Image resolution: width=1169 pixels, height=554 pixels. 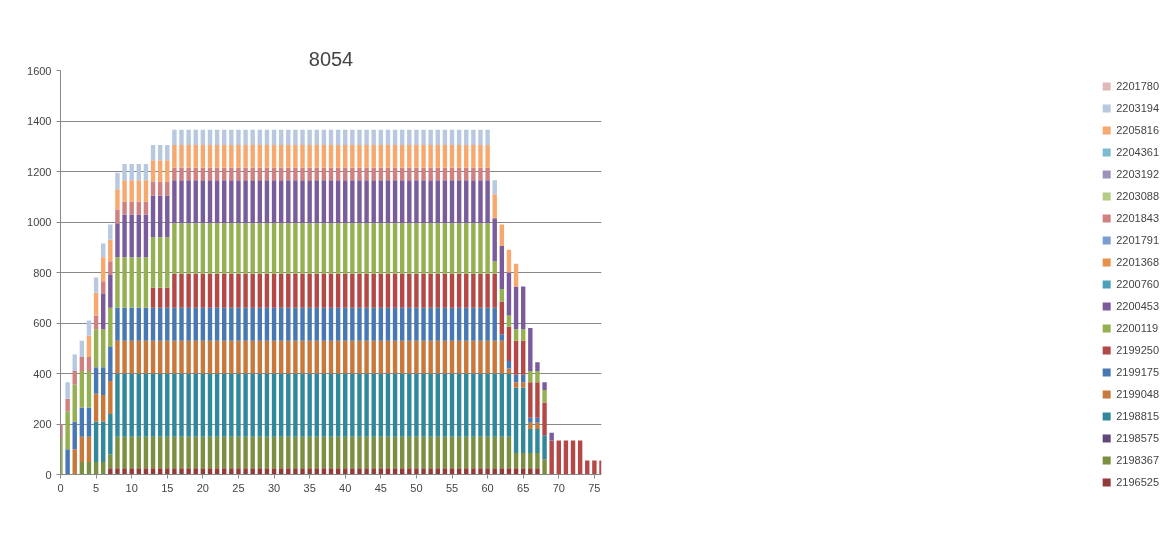 What do you see at coordinates (1137, 460) in the screenshot?
I see `legend-label: 2198367` at bounding box center [1137, 460].